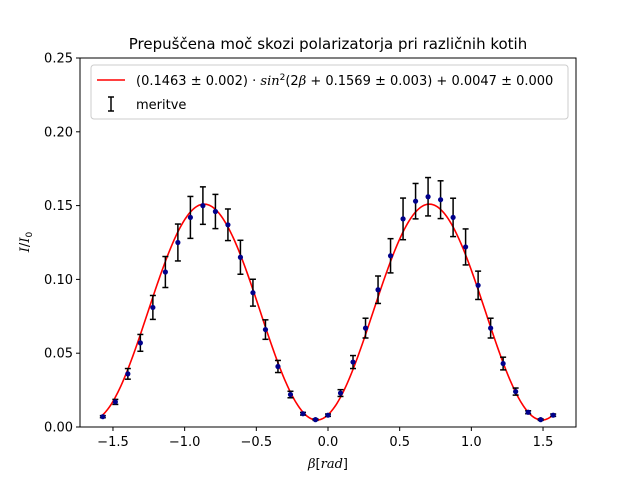  Describe the element at coordinates (58, 428) in the screenshot. I see `y-tick-label: 0.00` at that location.